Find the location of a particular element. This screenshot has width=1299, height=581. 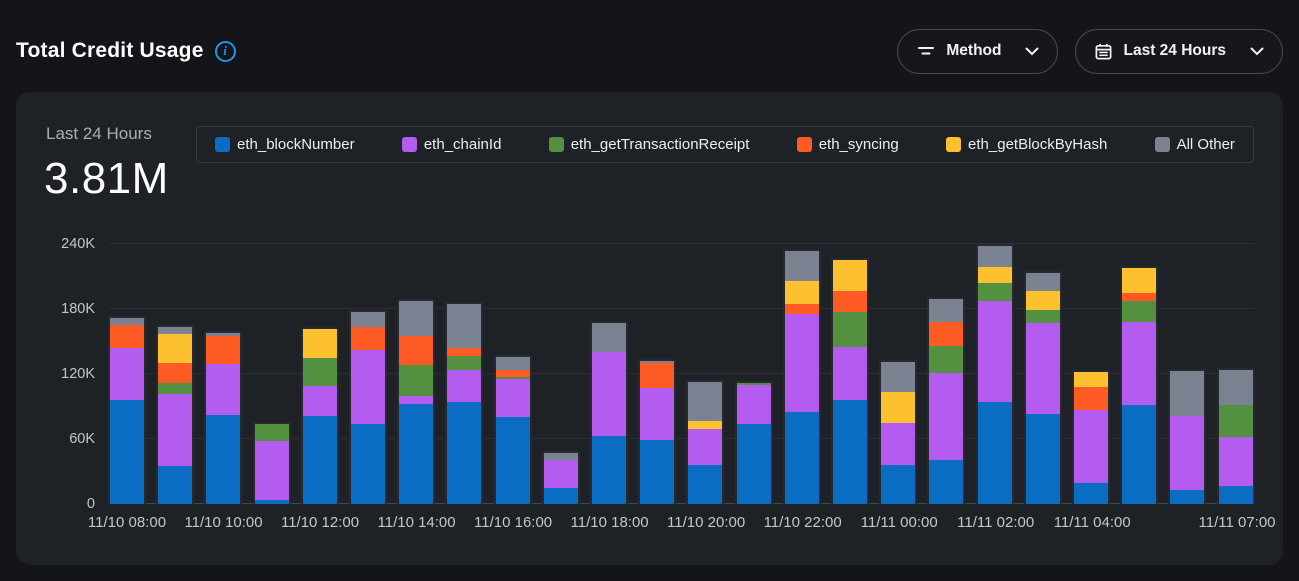

method-filter-button: Method is located at coordinates (978, 51).